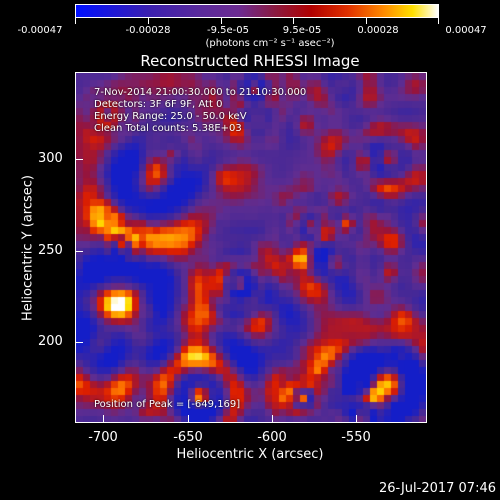  Describe the element at coordinates (302, 30) in the screenshot. I see `colorbar-label: 9.5e-05` at that location.